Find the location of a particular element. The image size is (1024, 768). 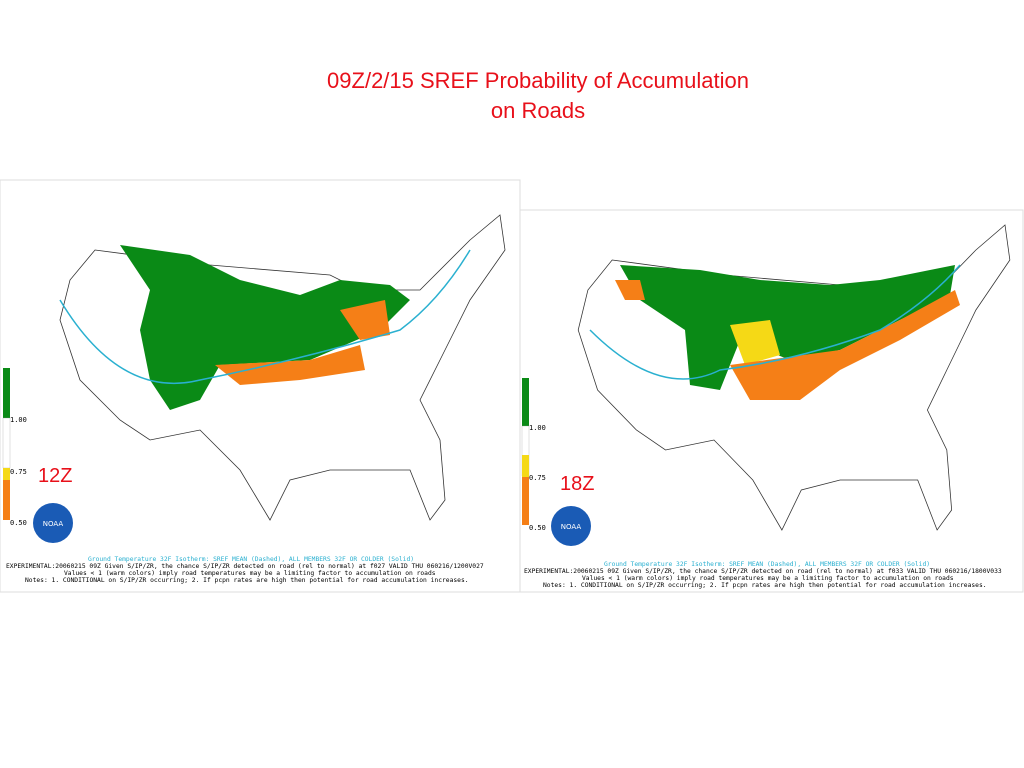

title: on Roads is located at coordinates (538, 110).